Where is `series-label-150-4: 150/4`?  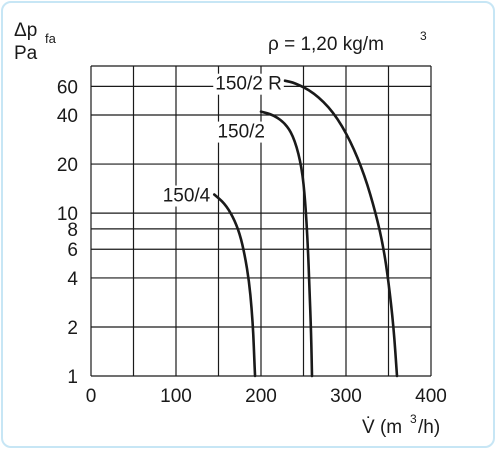
series-label-150-4: 150/4 is located at coordinates (187, 196).